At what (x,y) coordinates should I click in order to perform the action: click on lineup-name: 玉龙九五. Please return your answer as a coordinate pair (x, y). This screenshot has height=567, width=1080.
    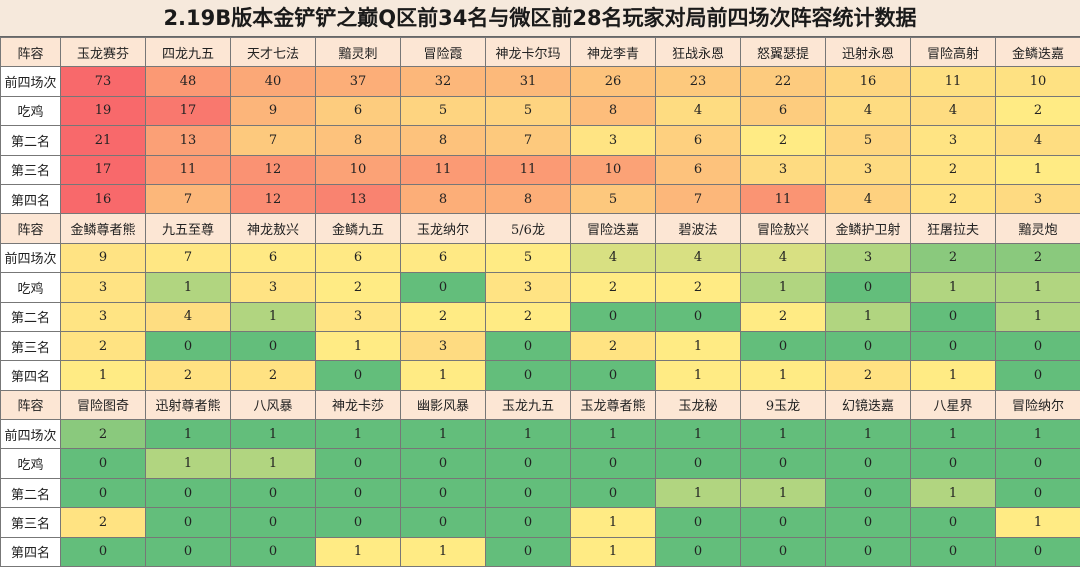
    Looking at the image, I should click on (528, 404).